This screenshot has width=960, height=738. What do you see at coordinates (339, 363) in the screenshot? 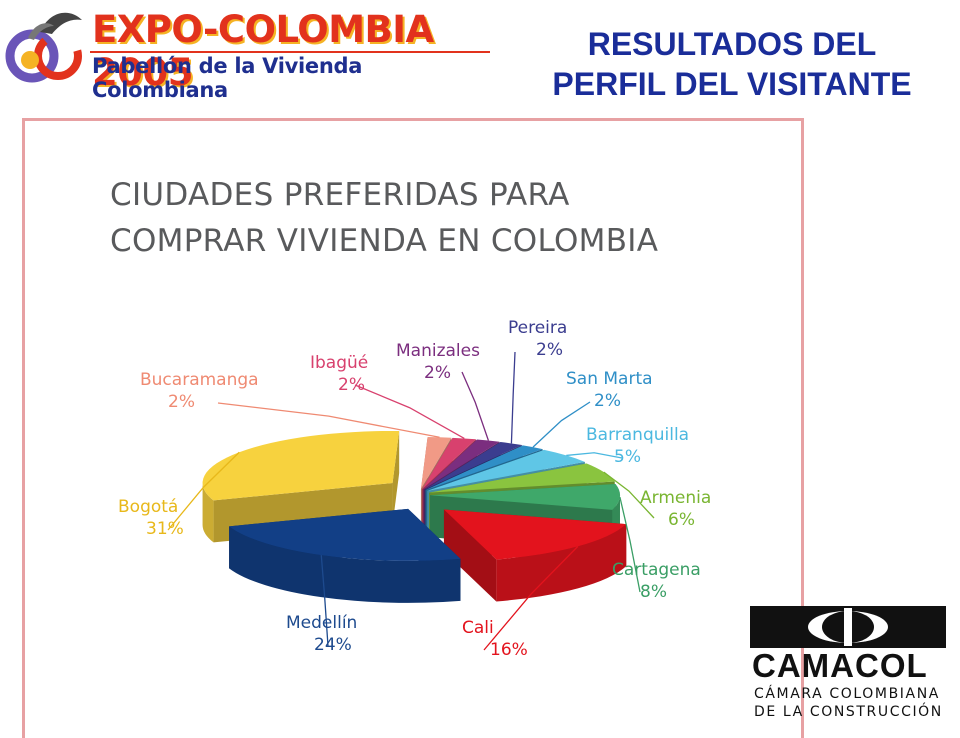
I see `slice-label-ibag: Ibagüé` at bounding box center [339, 363].